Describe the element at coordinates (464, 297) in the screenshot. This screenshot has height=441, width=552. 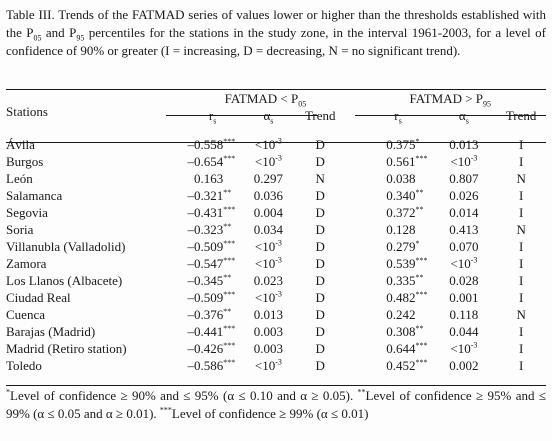
I see `alpha-high-value: 0.001` at that location.